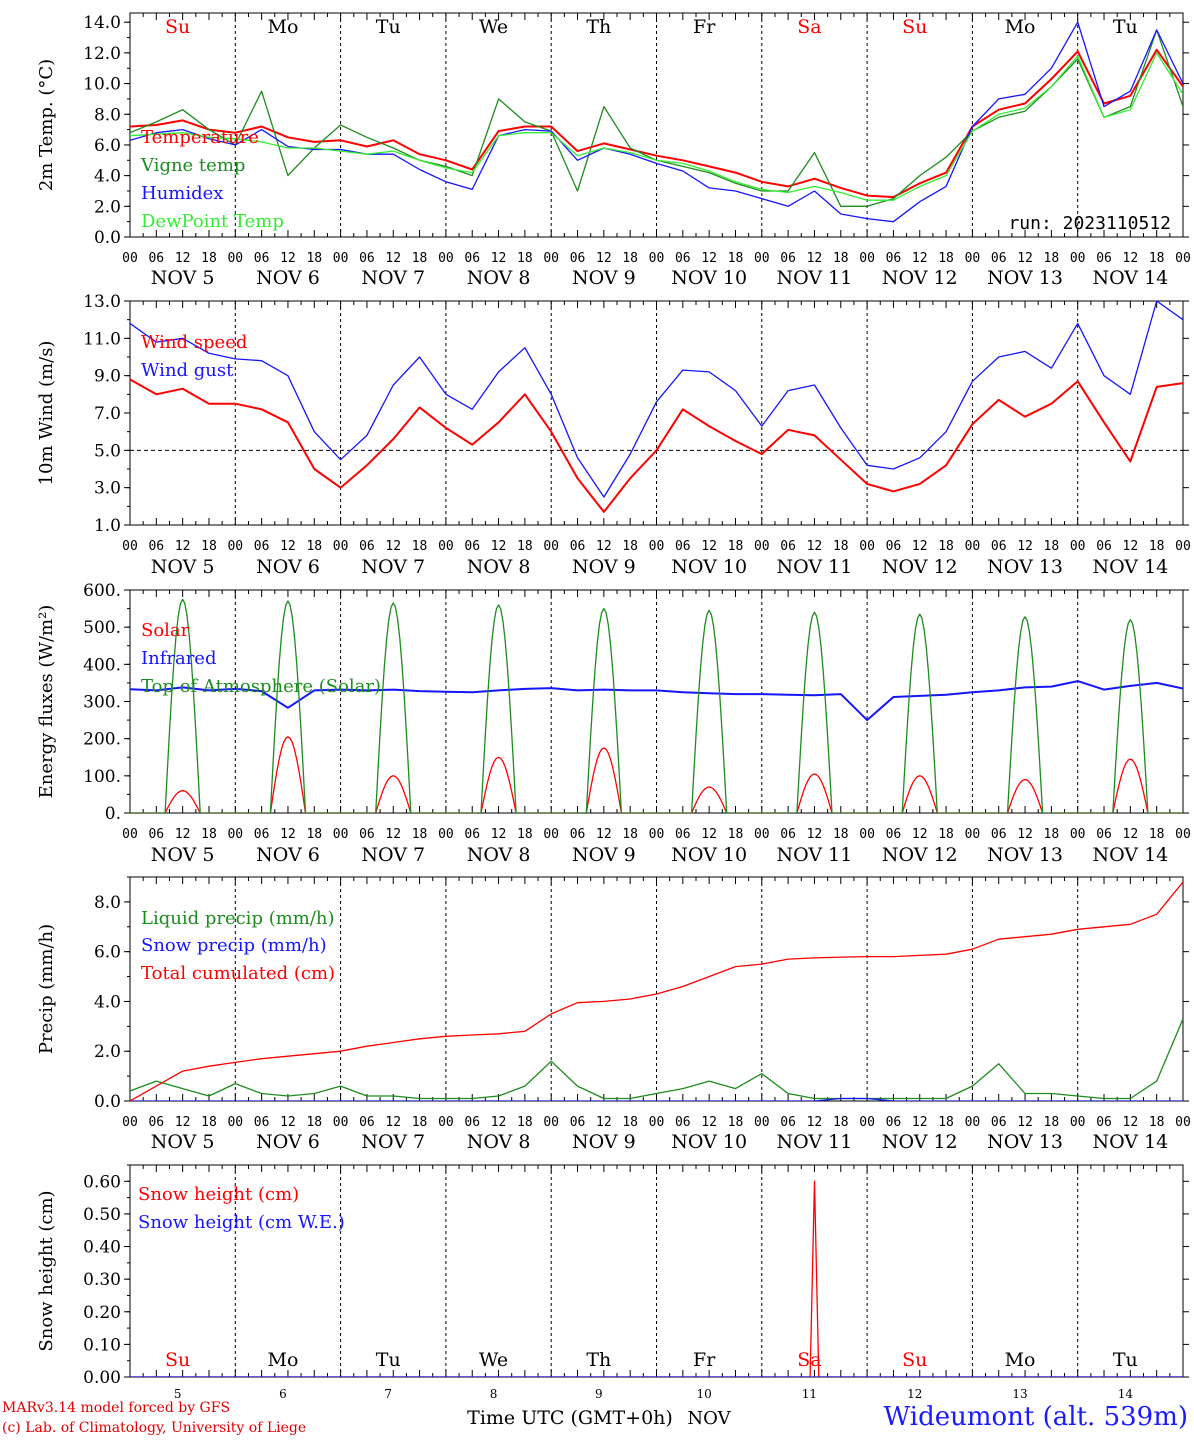  Describe the element at coordinates (656, 701) in the screenshot. I see `series-line-infrared` at that location.